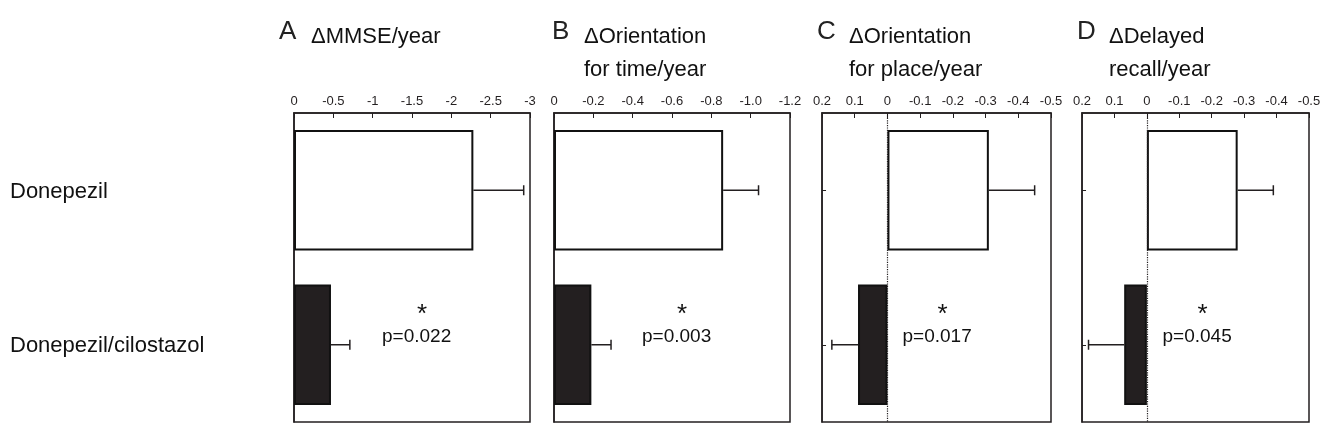  Describe the element at coordinates (451, 100) in the screenshot. I see `x-tick-label: -2` at that location.